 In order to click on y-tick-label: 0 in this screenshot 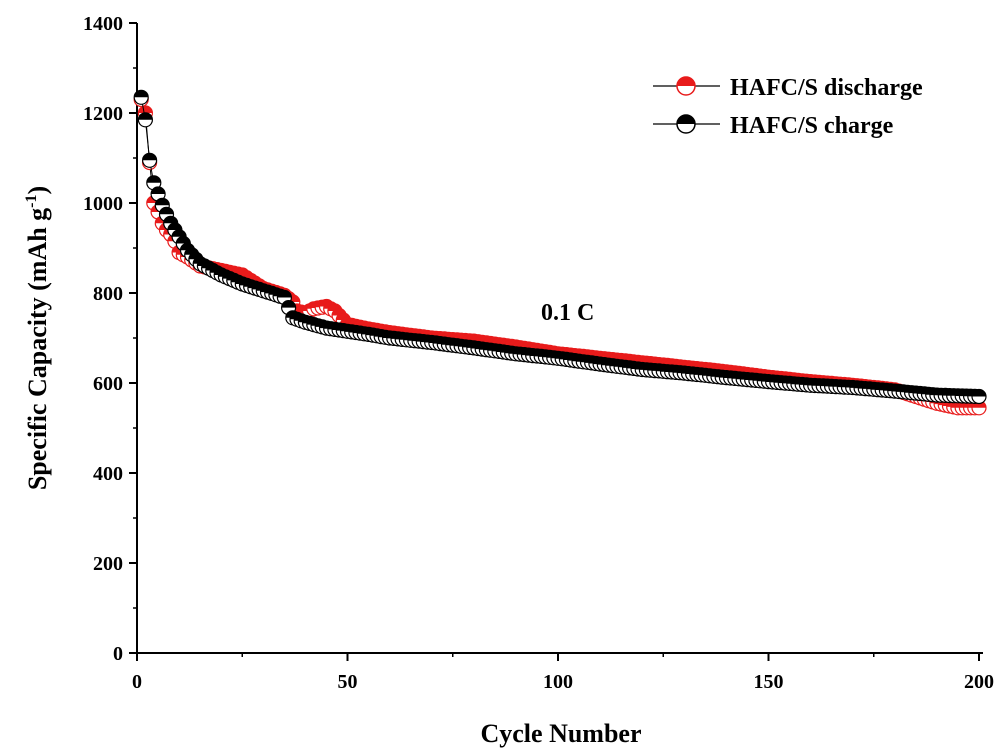, I will do `click(118, 654)`.